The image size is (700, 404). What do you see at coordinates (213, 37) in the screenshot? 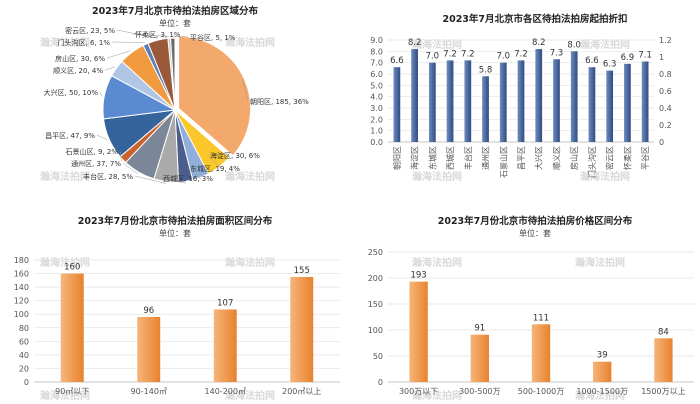
I see `pie-slice-label: 平谷区, 5, 1%` at bounding box center [213, 37].